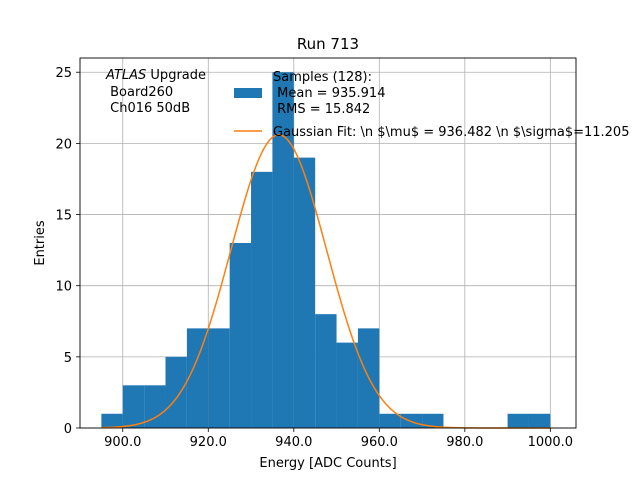 Image resolution: width=640 pixels, height=480 pixels. I want to click on annotation-line-3: Ch016 50dB, so click(148, 108).